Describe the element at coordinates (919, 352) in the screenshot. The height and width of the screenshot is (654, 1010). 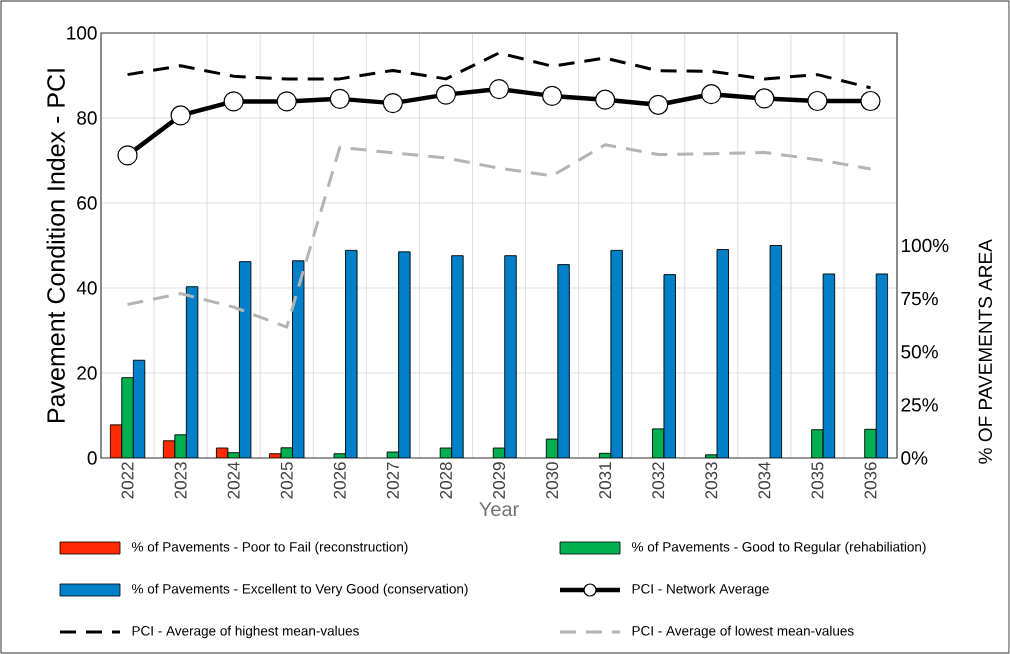
I see `y2-tick-label: 50%` at that location.